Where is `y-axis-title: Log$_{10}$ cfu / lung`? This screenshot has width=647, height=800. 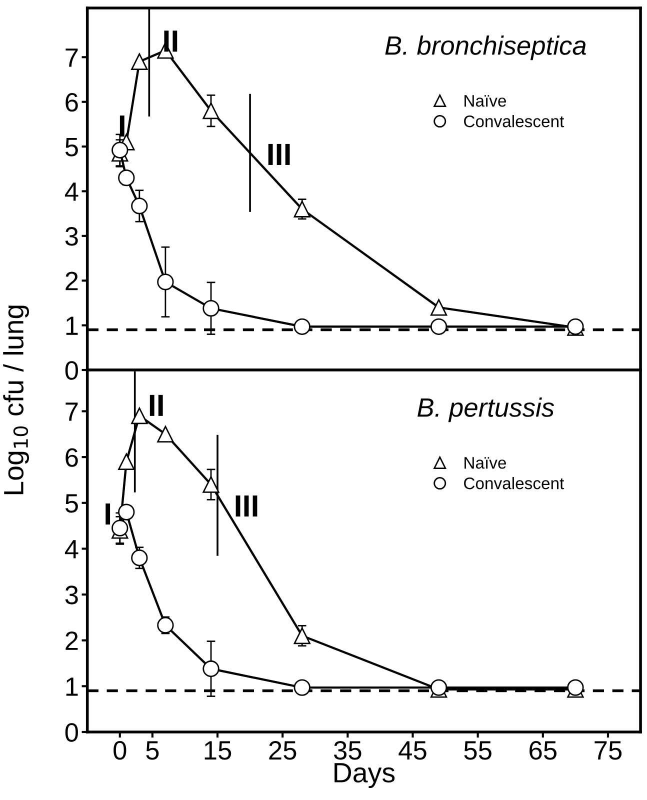 y-axis-title: Log$_{10}$ cfu / lung is located at coordinates (16, 400).